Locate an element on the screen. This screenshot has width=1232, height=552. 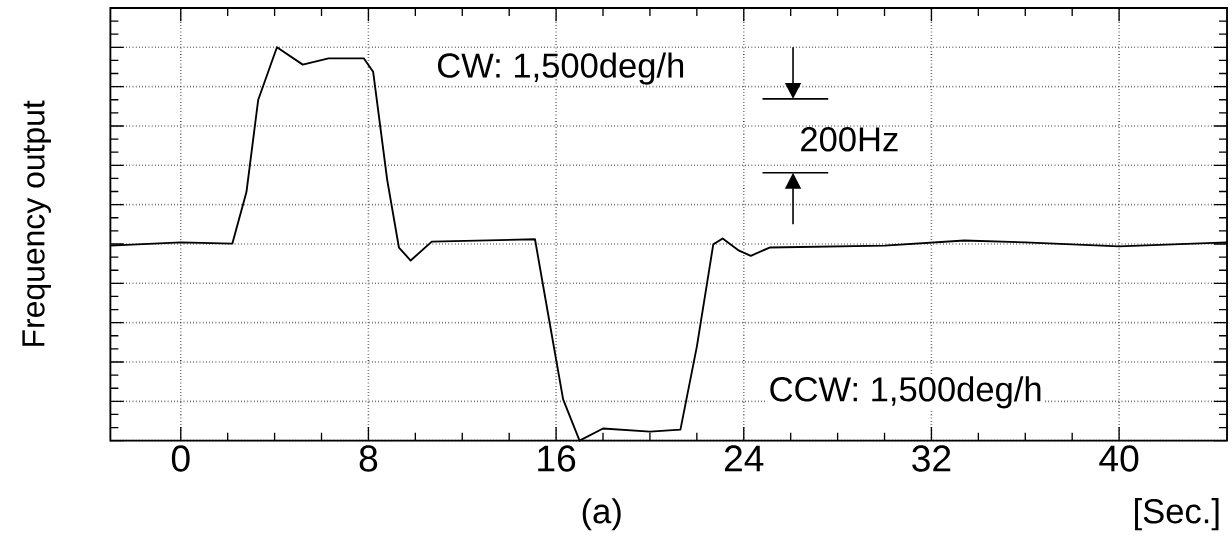
x-tick-label: 8 is located at coordinates (368, 458).